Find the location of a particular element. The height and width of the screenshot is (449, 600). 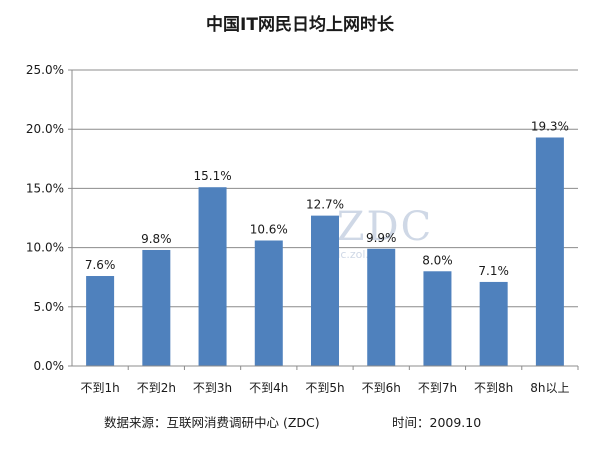

data-source: 数据来源：互联网消费调研中心 (ZDC) is located at coordinates (212, 422).